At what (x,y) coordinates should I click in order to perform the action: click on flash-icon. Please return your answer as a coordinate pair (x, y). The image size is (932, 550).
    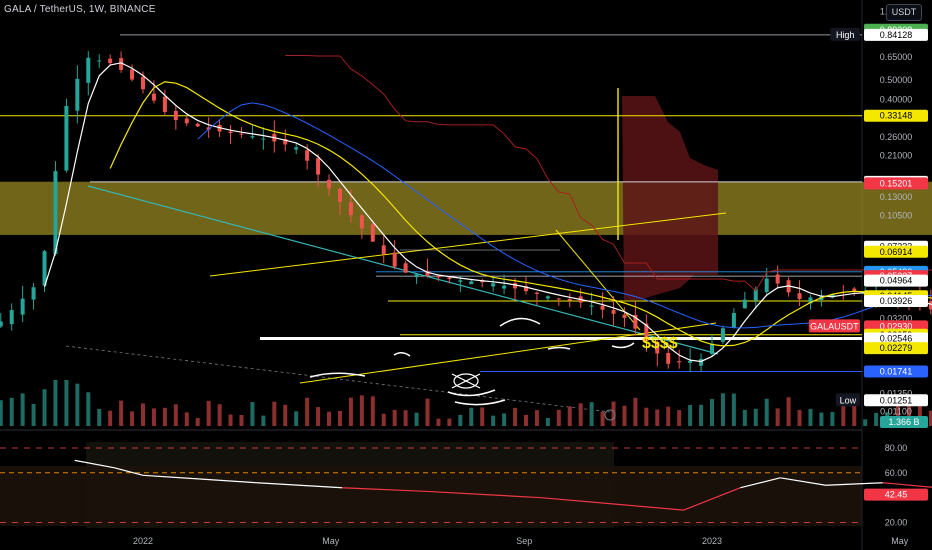
    Looking at the image, I should click on (610, 415).